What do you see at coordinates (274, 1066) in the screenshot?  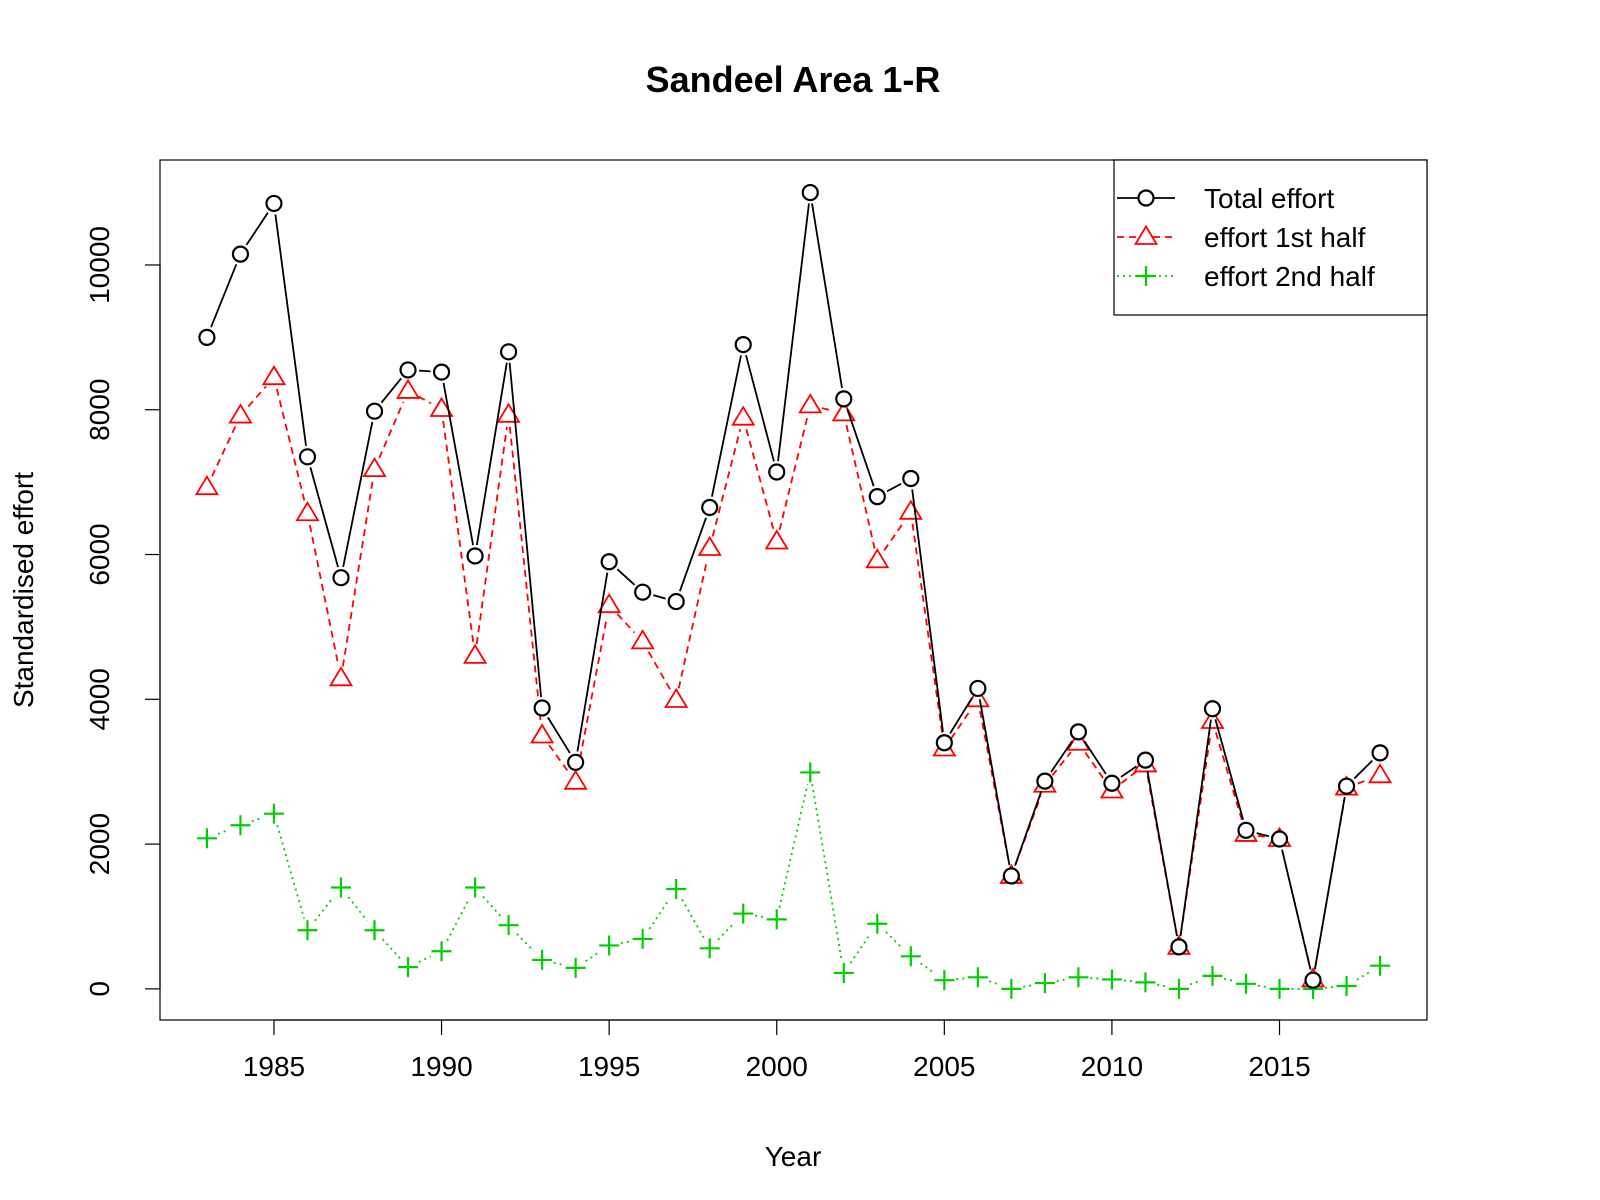 I see `x-tick-label: 1985` at bounding box center [274, 1066].